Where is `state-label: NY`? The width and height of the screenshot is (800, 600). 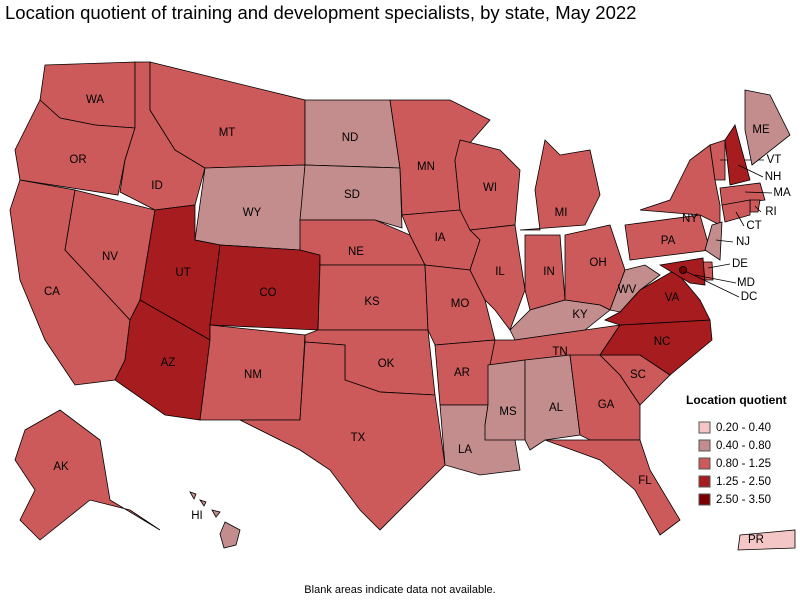
state-label: NY is located at coordinates (690, 219).